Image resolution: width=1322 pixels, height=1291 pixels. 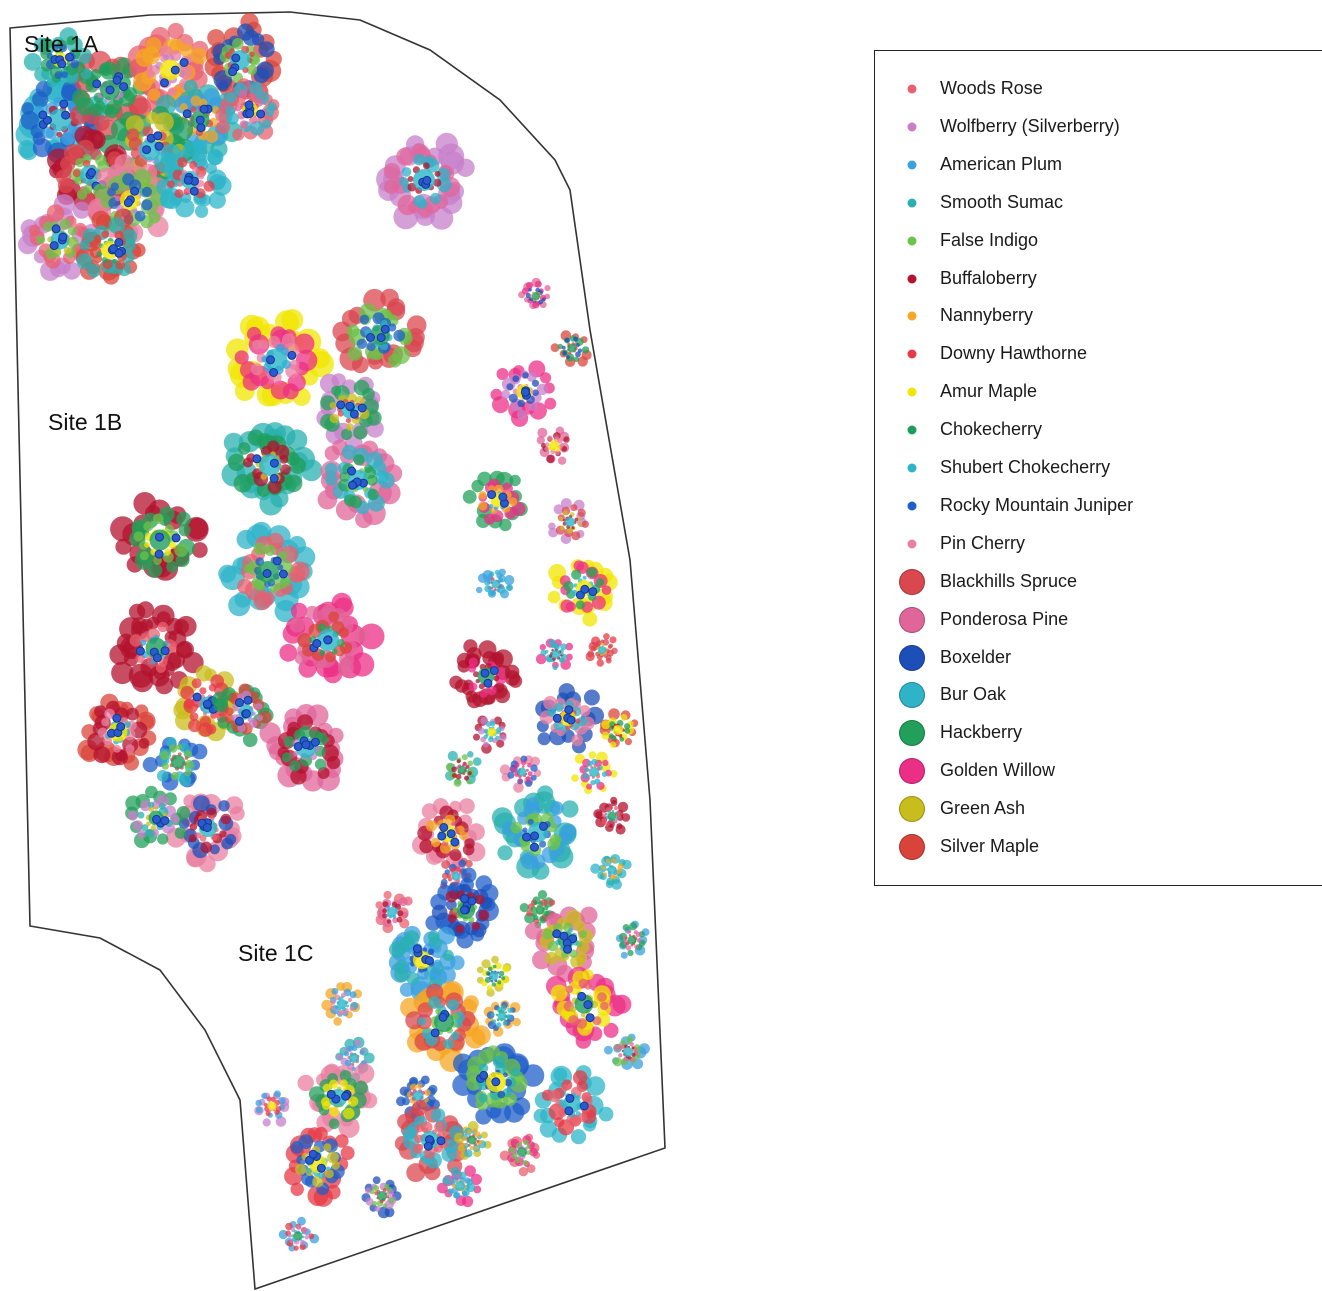 What do you see at coordinates (1098, 316) in the screenshot?
I see `legend-item: Nannyberry` at bounding box center [1098, 316].